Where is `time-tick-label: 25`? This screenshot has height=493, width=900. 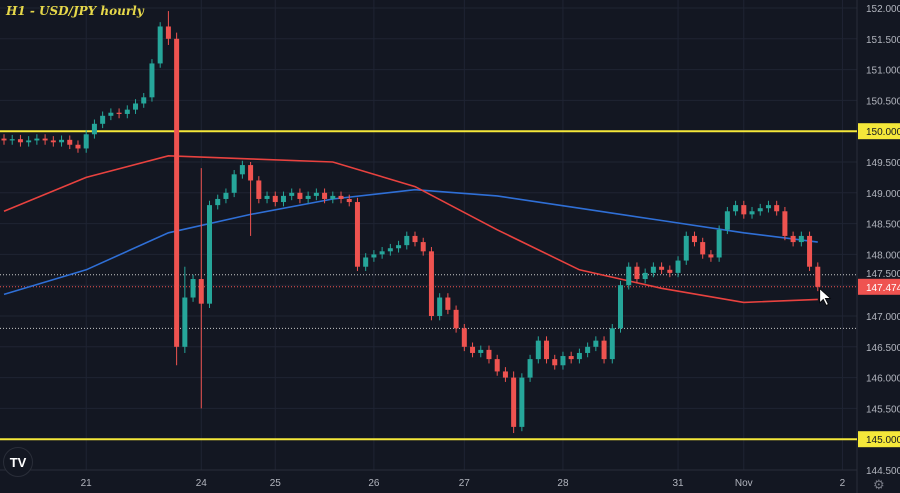
time-tick-label: 25 is located at coordinates (276, 483).